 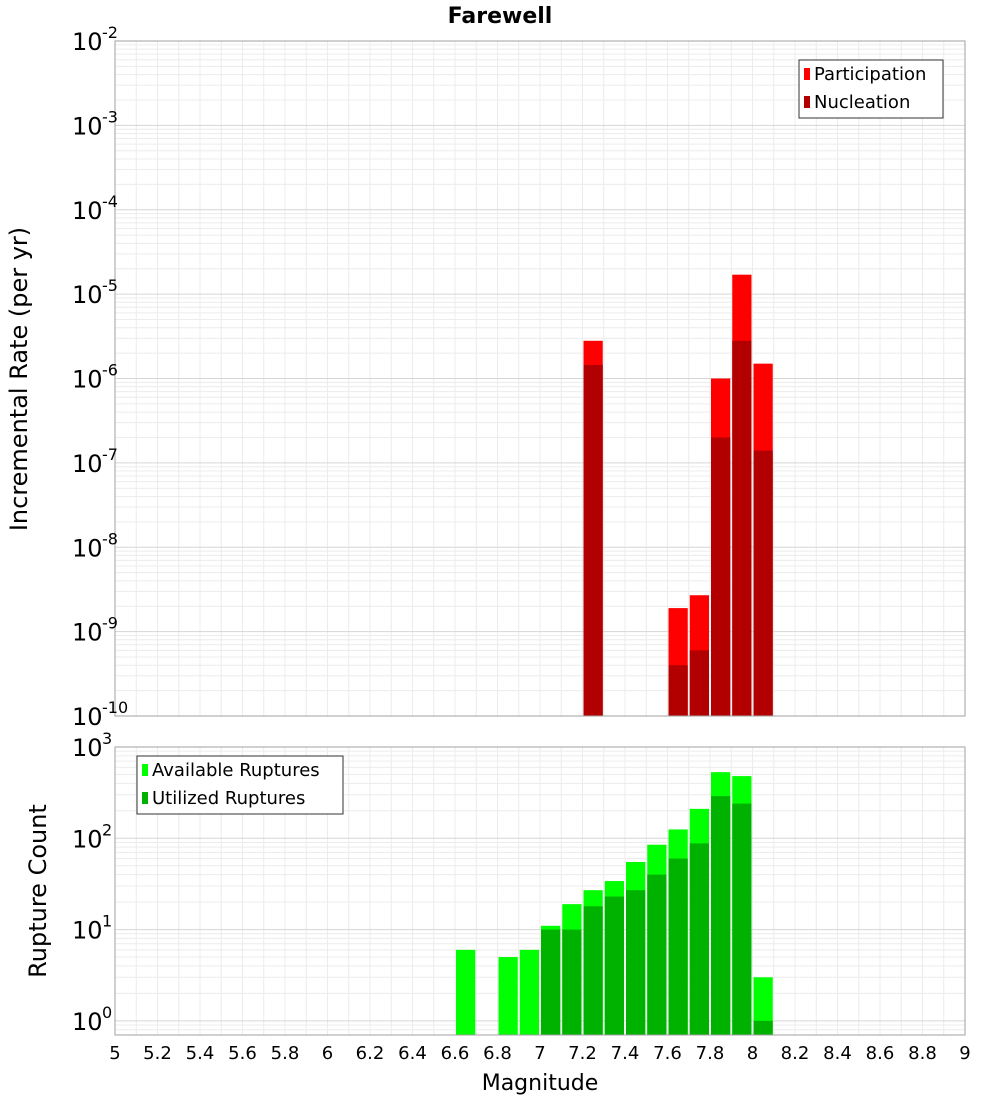 What do you see at coordinates (242, 1053) in the screenshot?
I see `x-tick-label: 5.6` at bounding box center [242, 1053].